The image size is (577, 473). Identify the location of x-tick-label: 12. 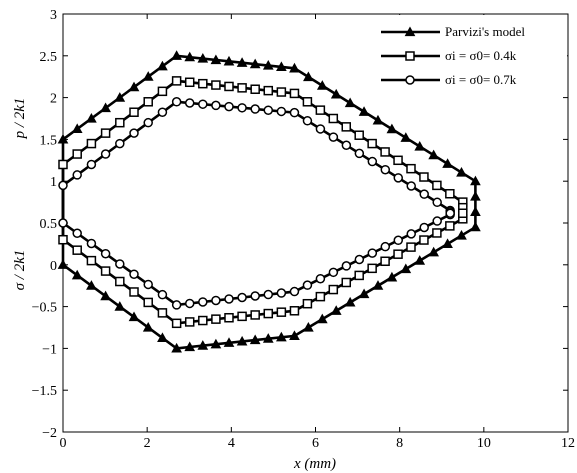
(568, 443).